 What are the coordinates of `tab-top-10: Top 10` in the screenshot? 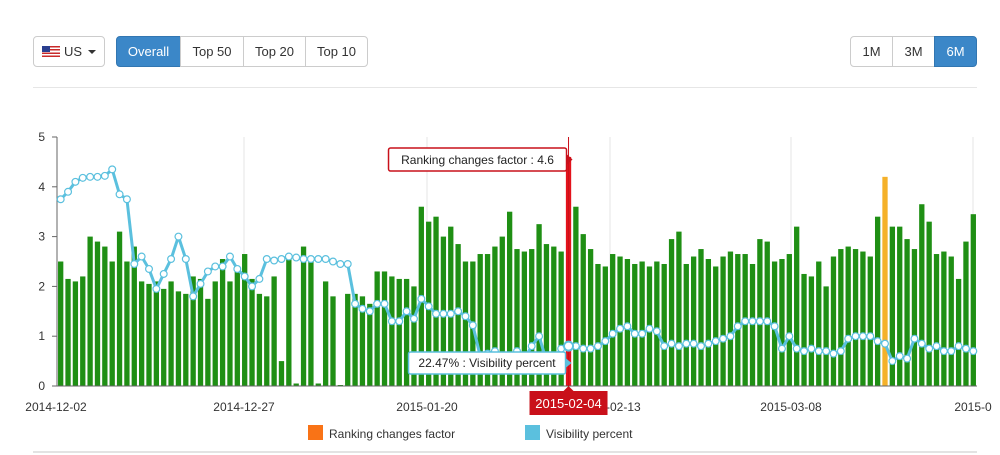 It's located at (336, 51).